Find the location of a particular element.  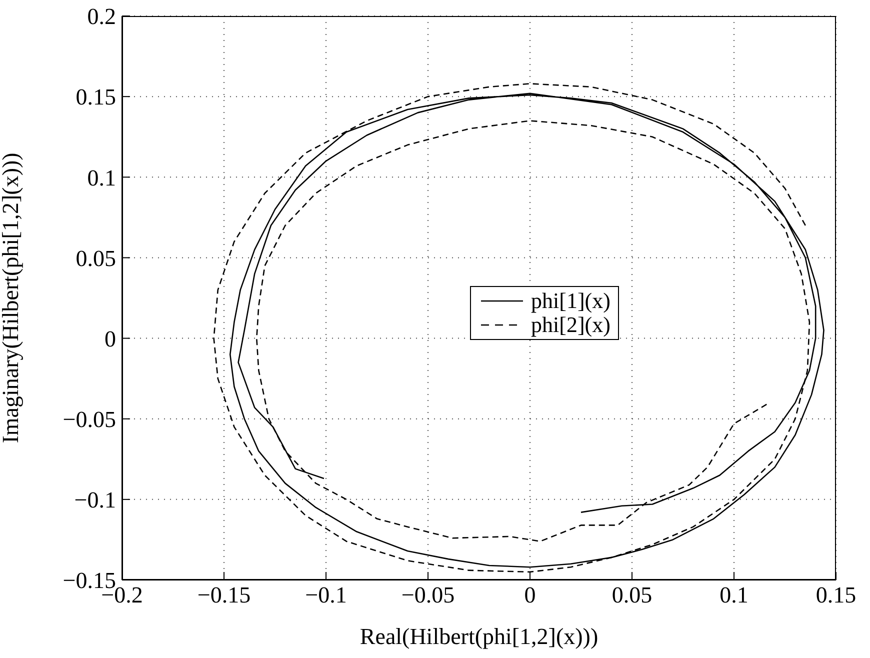

x-tick-label: 0.1 is located at coordinates (734, 595).